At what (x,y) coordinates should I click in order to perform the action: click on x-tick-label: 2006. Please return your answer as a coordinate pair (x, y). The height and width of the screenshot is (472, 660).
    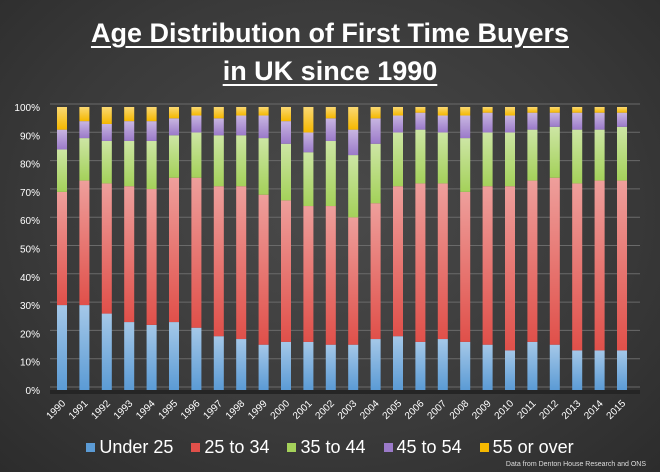
    Looking at the image, I should click on (415, 410).